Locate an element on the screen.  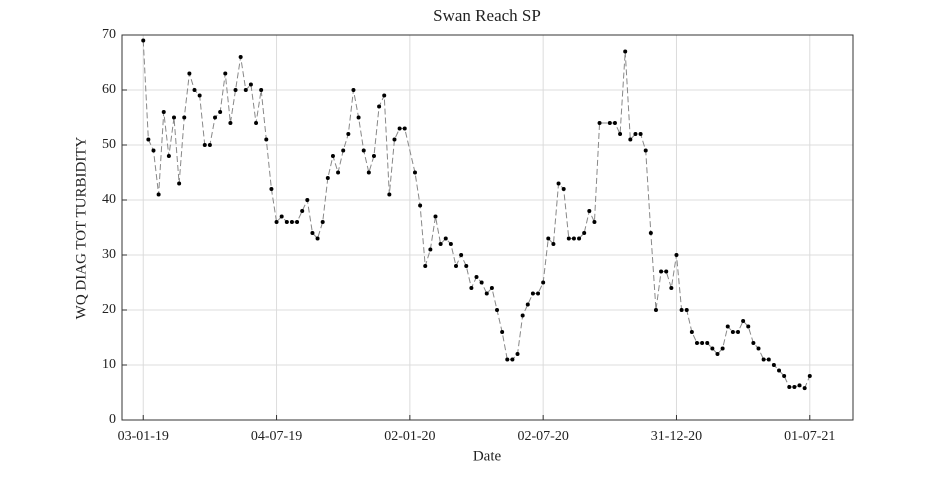
x-tick-label: 01-07-21 is located at coordinates (809, 436).